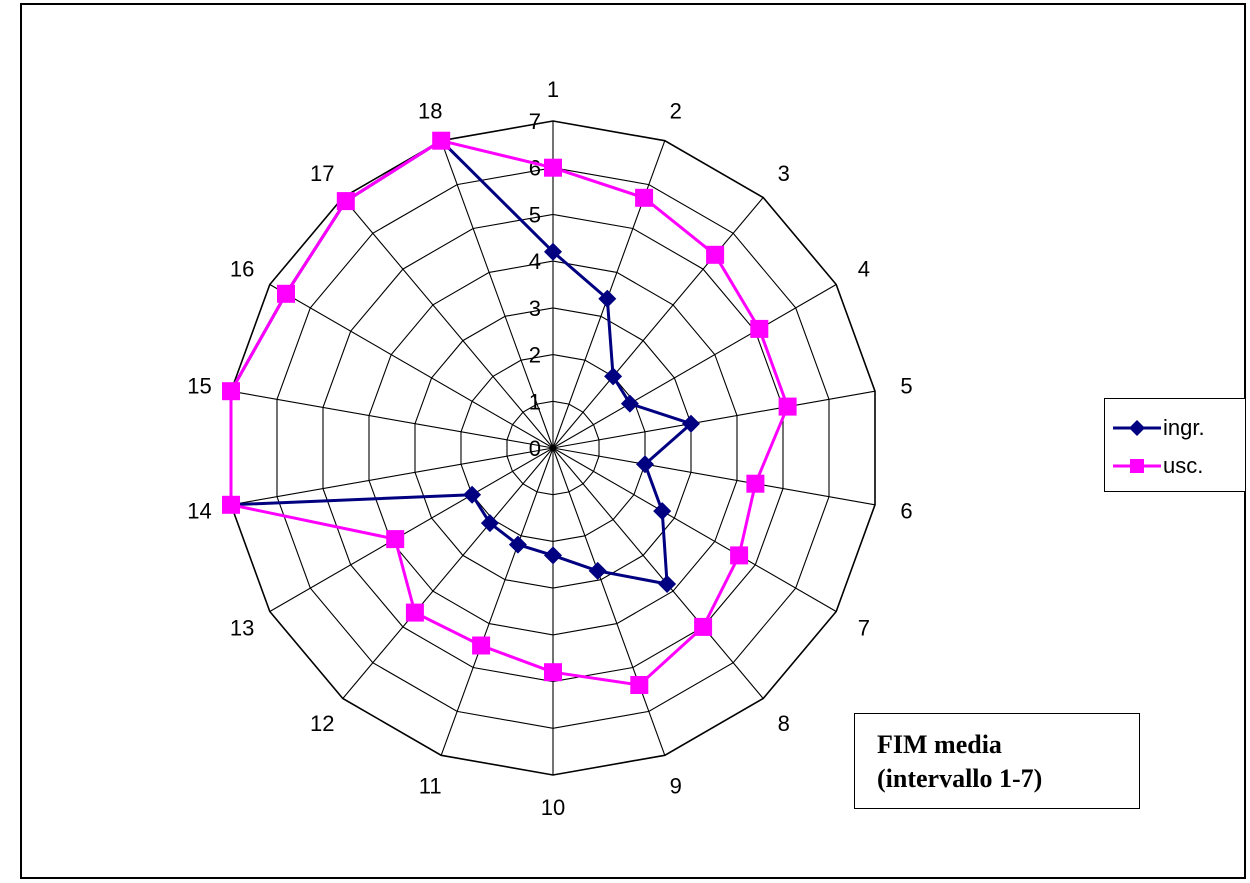 This screenshot has height=883, width=1250. What do you see at coordinates (960, 778) in the screenshot?
I see `annotation-line-2: (intervallo 1-7)` at bounding box center [960, 778].